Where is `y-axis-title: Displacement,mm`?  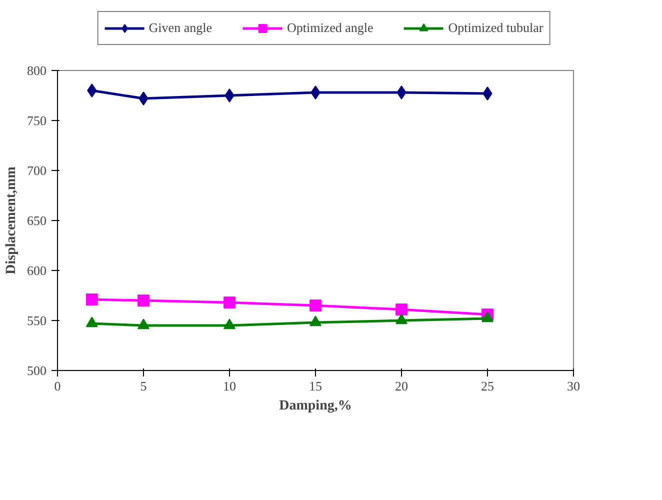 y-axis-title: Displacement,mm is located at coordinates (11, 220).